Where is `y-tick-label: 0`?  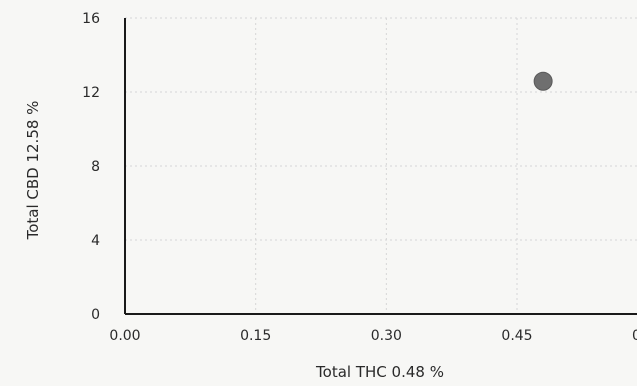 y-tick-label: 0 is located at coordinates (95, 315).